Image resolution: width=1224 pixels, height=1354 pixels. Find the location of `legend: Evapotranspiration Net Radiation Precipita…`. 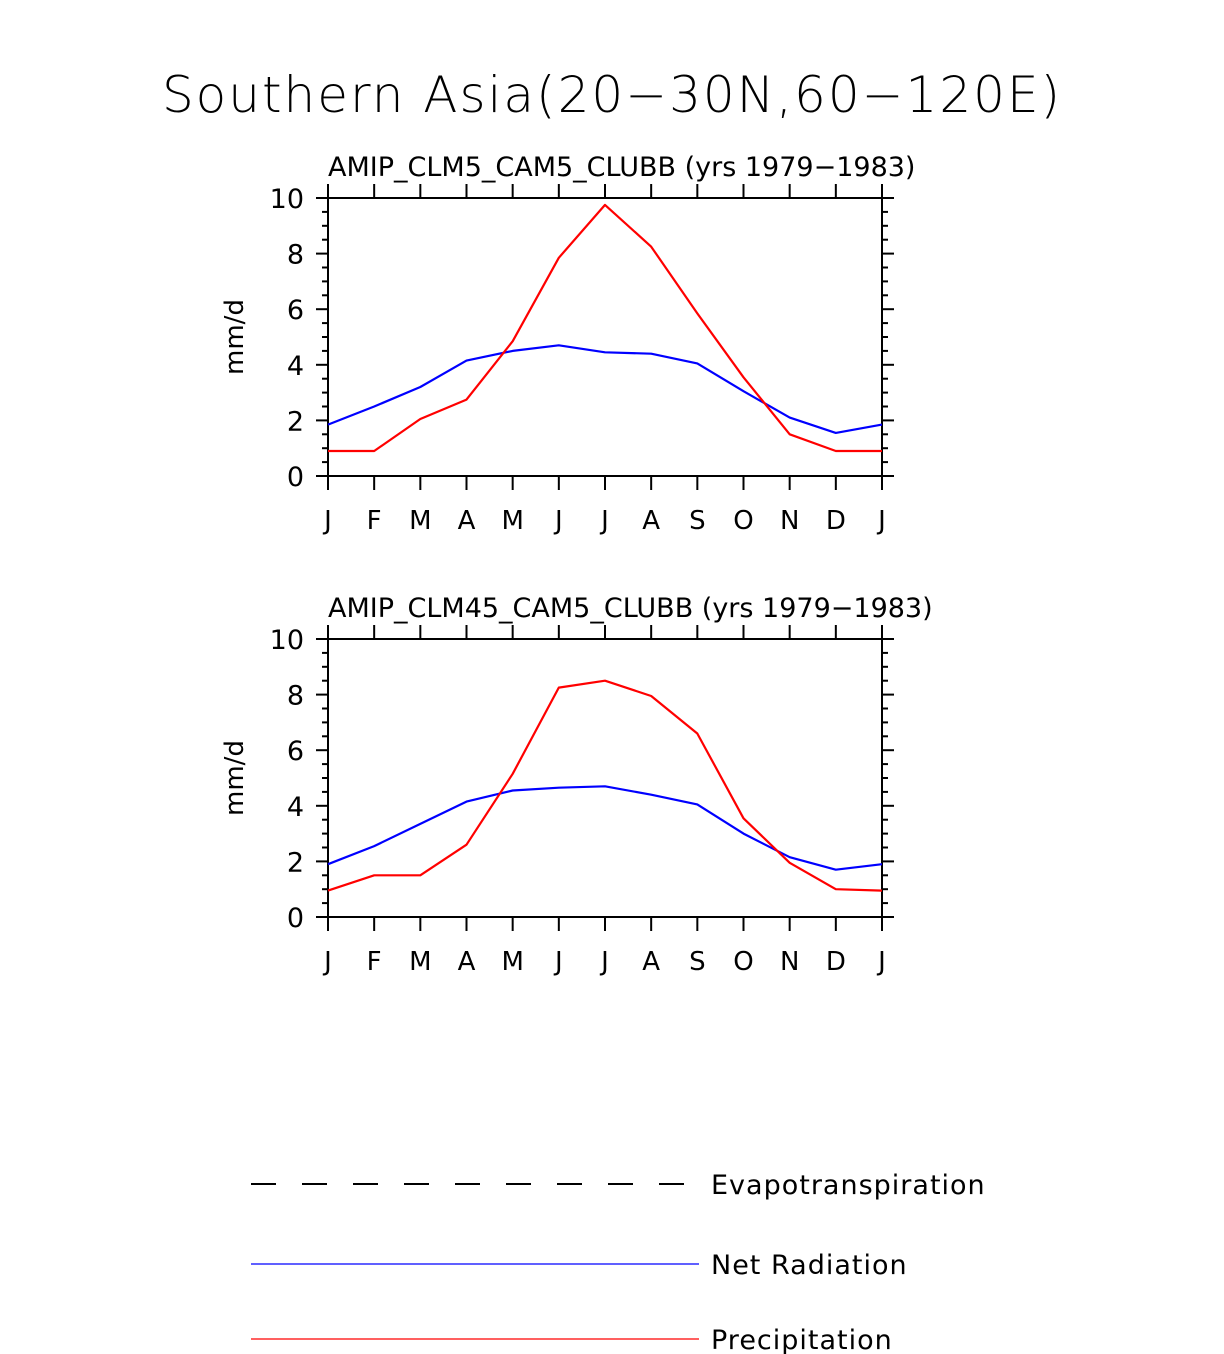

legend: Evapotranspiration Net Radiation Precipita… is located at coordinates (618, 1262).